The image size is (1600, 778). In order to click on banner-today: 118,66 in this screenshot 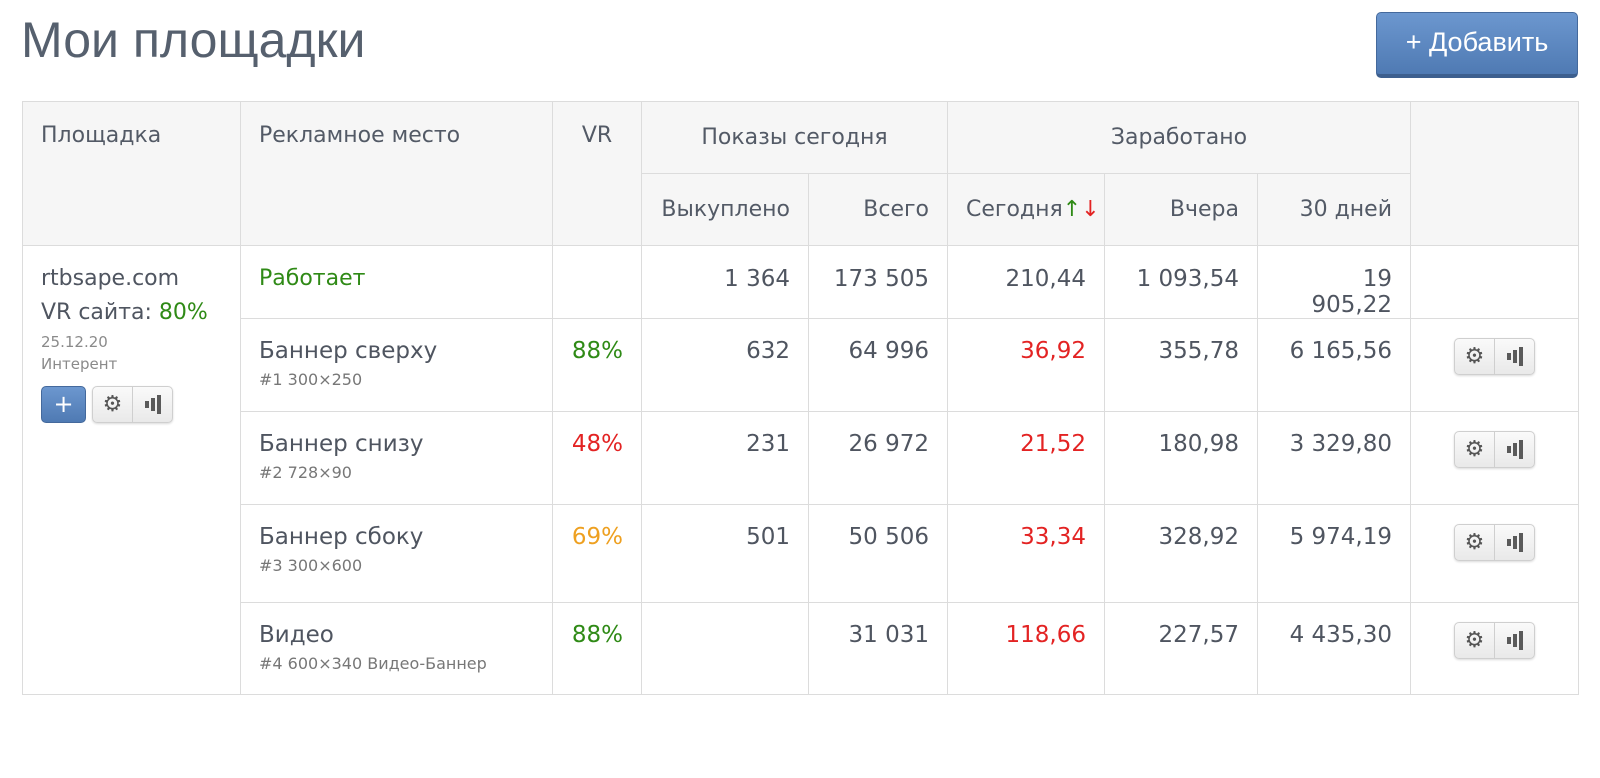, I will do `click(1026, 648)`.